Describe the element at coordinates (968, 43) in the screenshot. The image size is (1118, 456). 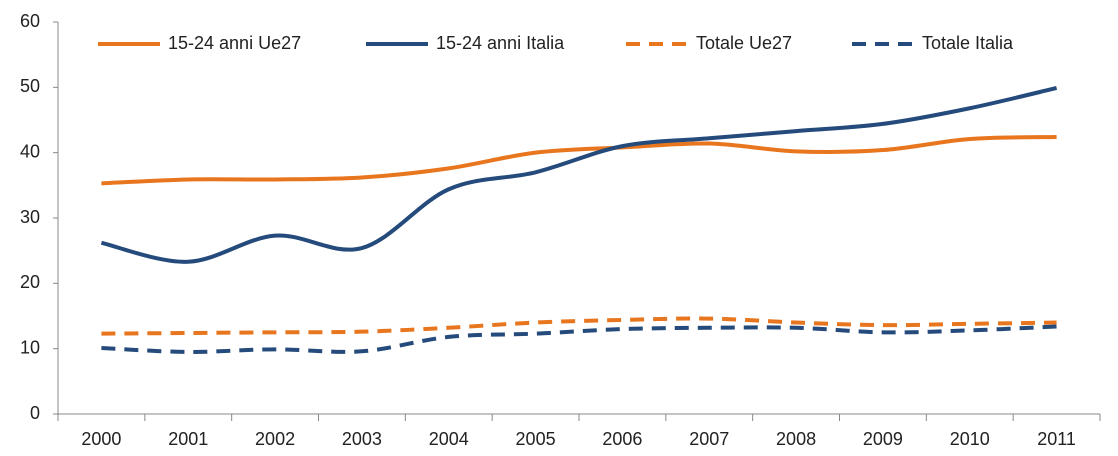
I see `legend-label: Totale Italia` at that location.